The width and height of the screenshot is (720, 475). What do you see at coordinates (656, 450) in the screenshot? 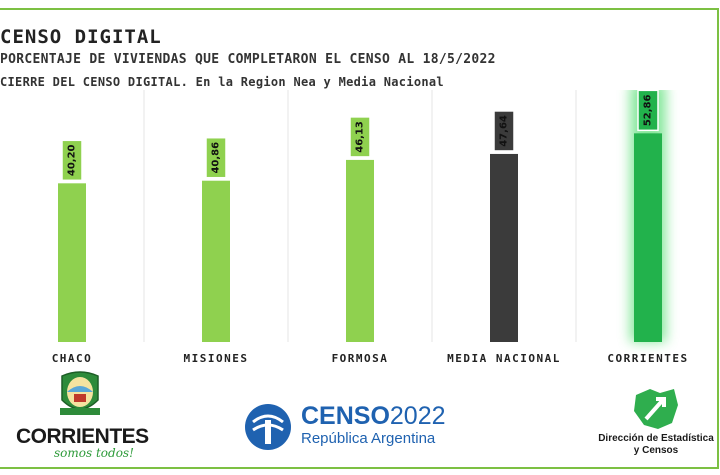
I see `estadistica-line2: y Censos` at bounding box center [656, 450].